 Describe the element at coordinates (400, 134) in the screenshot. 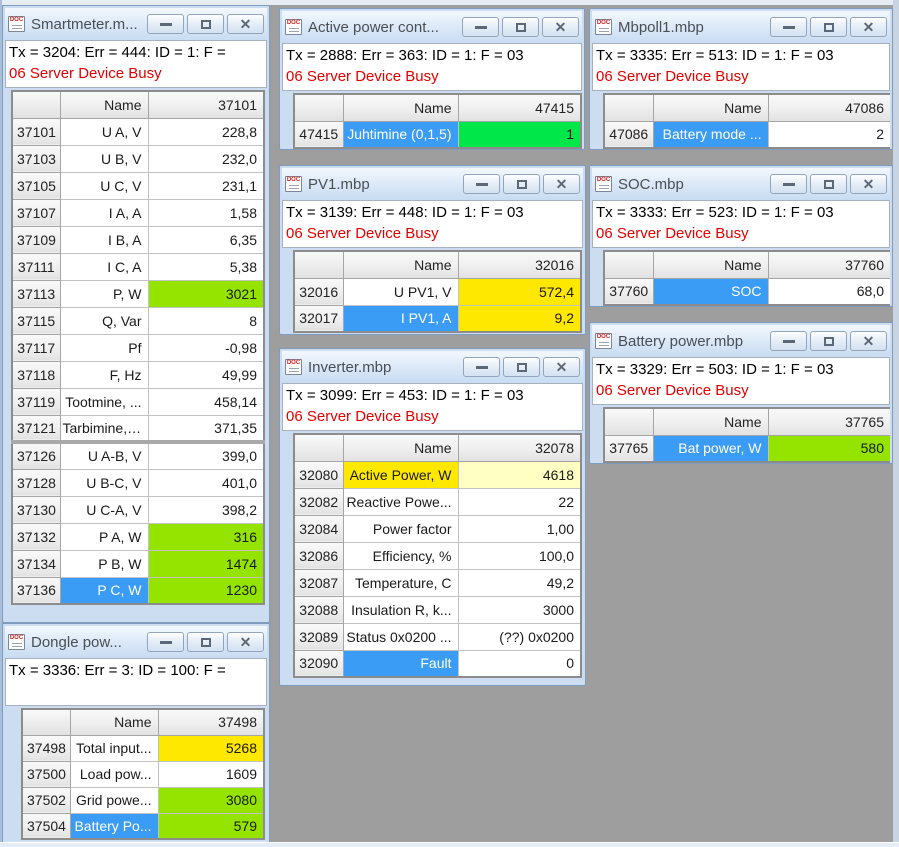

I see `register-name-cell: Juhtimine (0,1,5)` at that location.